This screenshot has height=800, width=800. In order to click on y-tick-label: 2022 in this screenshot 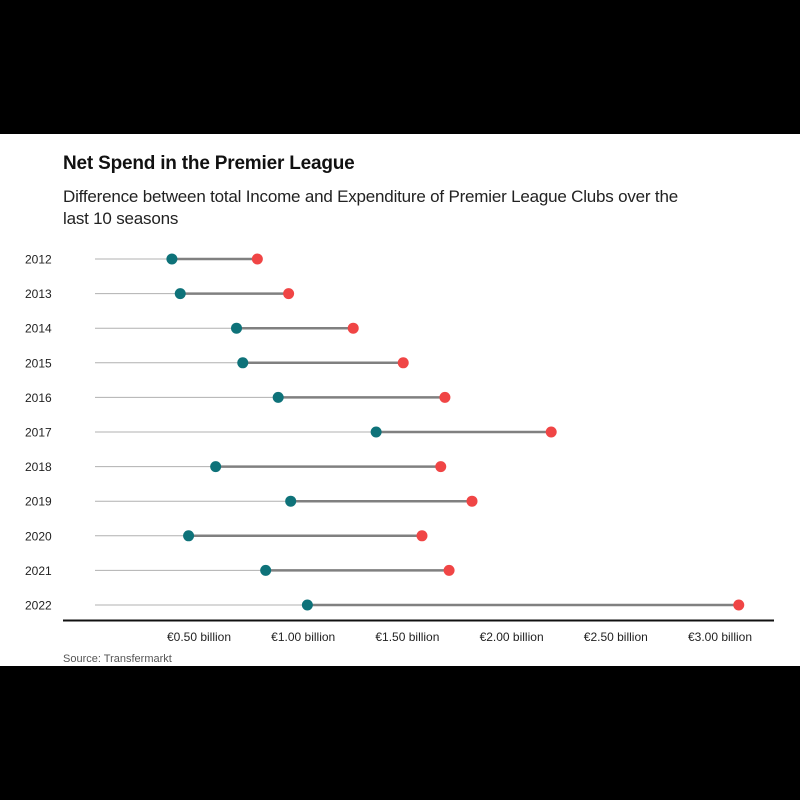, I will do `click(38, 606)`.